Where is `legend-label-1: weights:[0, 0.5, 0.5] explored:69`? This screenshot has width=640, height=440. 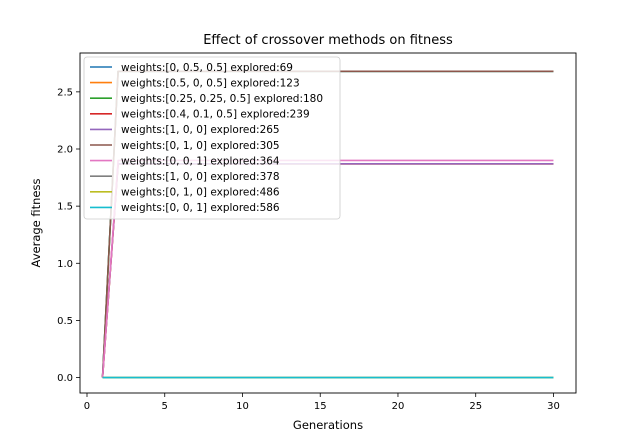
legend-label-1: weights:[0, 0.5, 0.5] explored:69 is located at coordinates (207, 68).